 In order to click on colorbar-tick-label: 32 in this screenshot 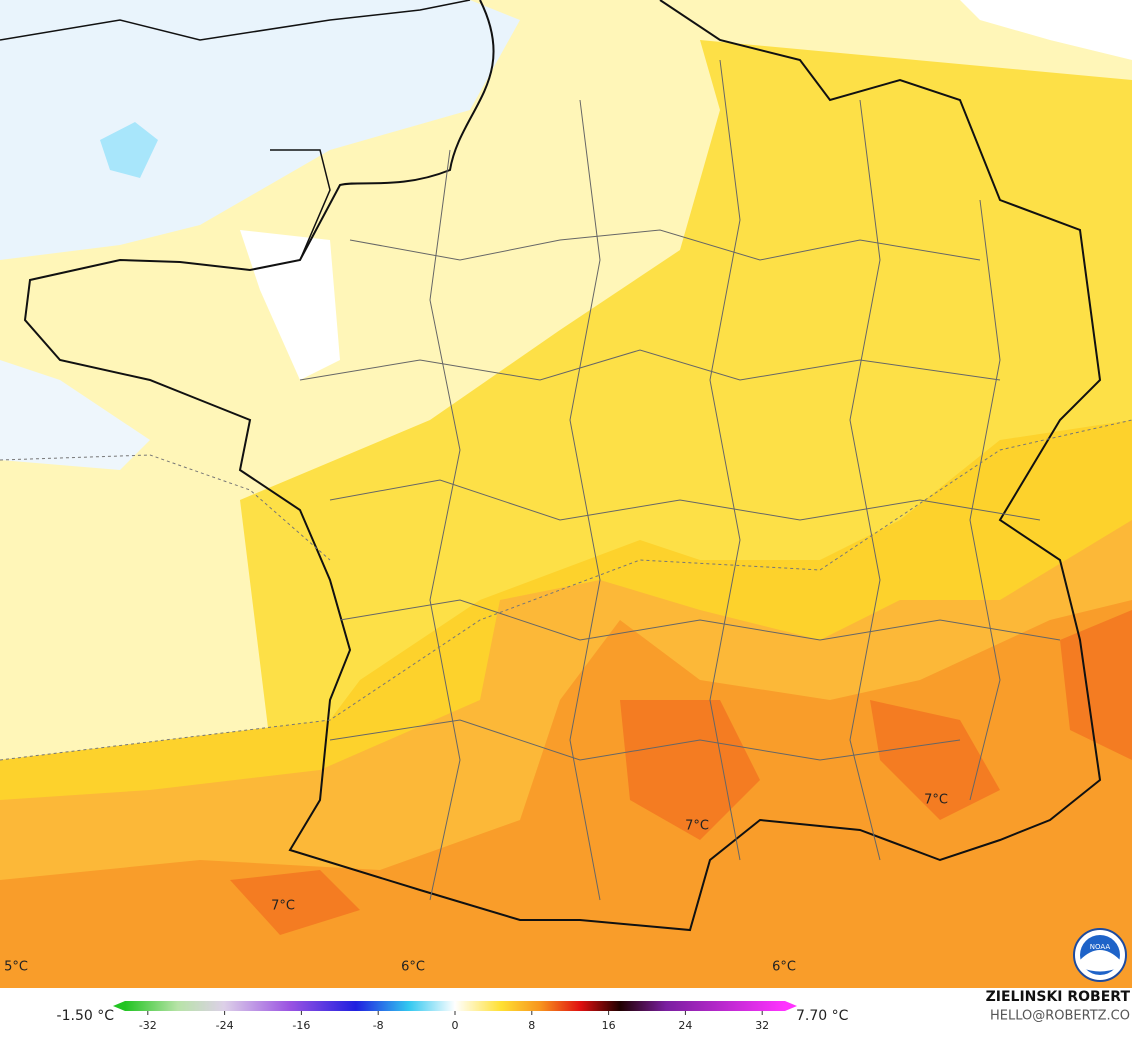, I will do `click(762, 1025)`.